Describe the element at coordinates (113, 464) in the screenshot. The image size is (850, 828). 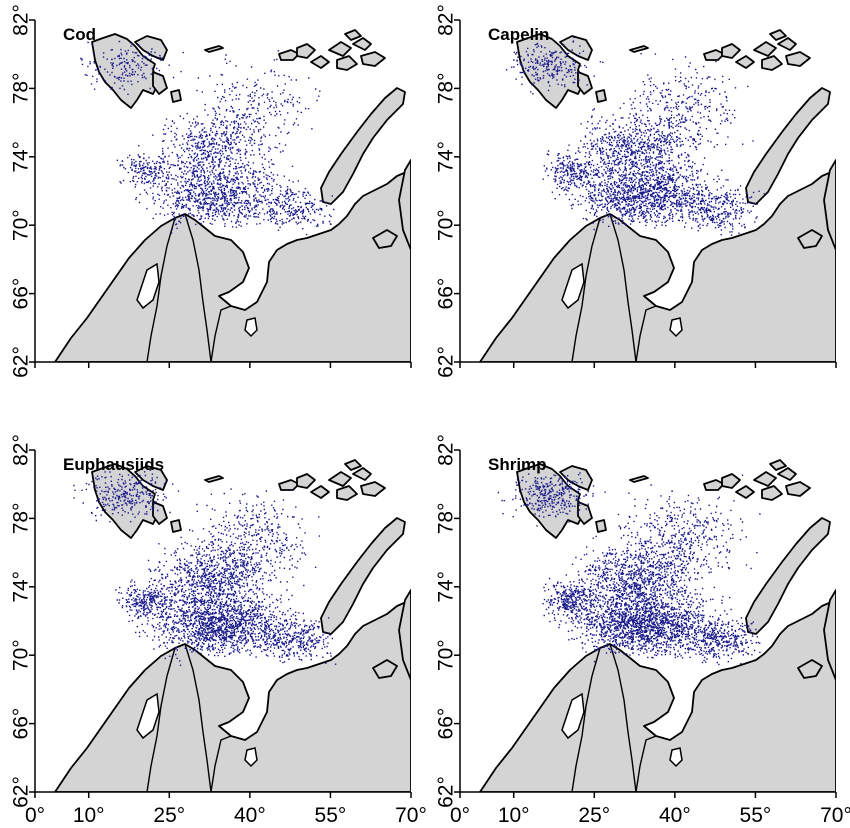
I see `panel-title: Euphausiids` at that location.